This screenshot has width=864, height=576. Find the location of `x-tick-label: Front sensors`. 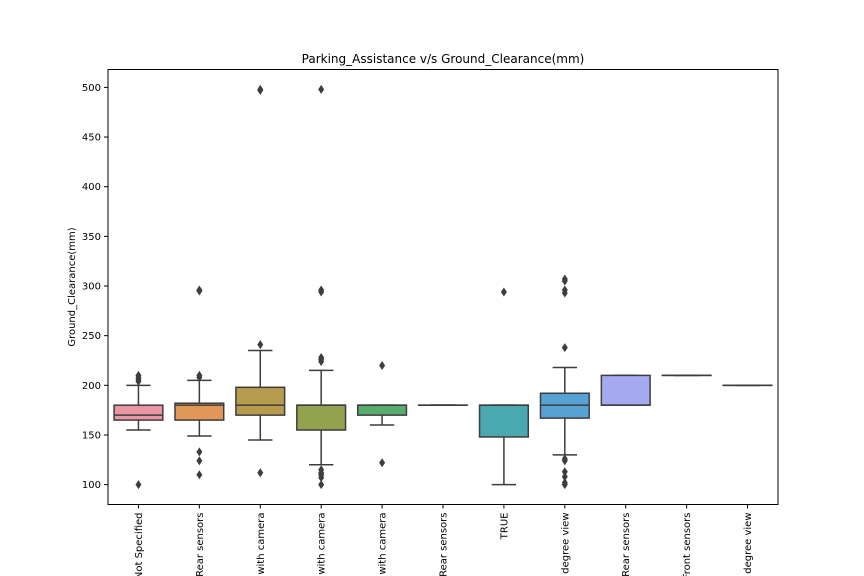

x-tick-label: Front sensors is located at coordinates (687, 544).